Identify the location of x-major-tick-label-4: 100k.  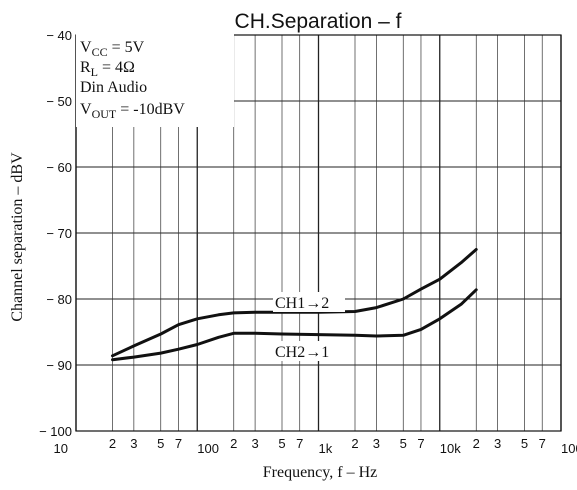
(569, 448).